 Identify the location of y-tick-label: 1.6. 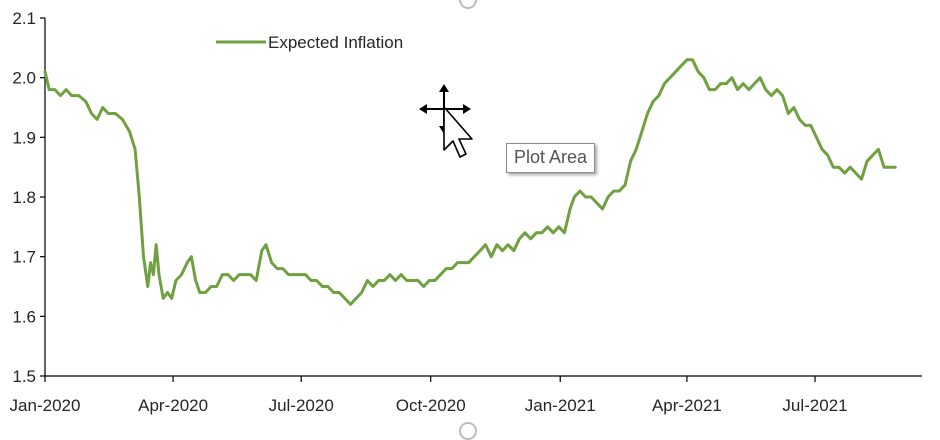
(24, 316).